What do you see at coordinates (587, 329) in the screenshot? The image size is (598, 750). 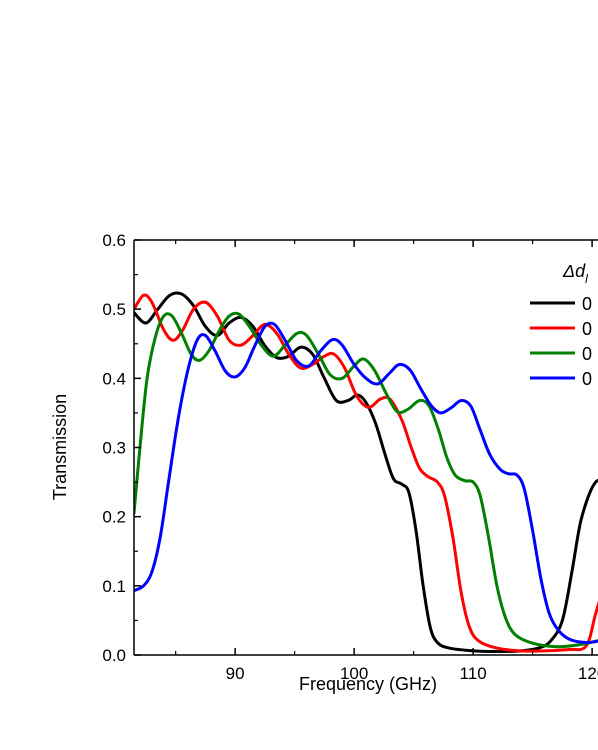 I see `legend-label-2: 0` at bounding box center [587, 329].